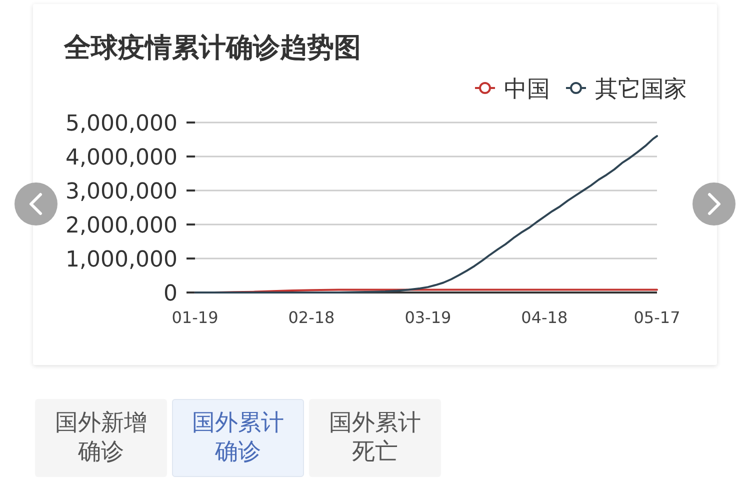 This screenshot has width=750, height=502. I want to click on x-tick-label: 01-19, so click(195, 317).